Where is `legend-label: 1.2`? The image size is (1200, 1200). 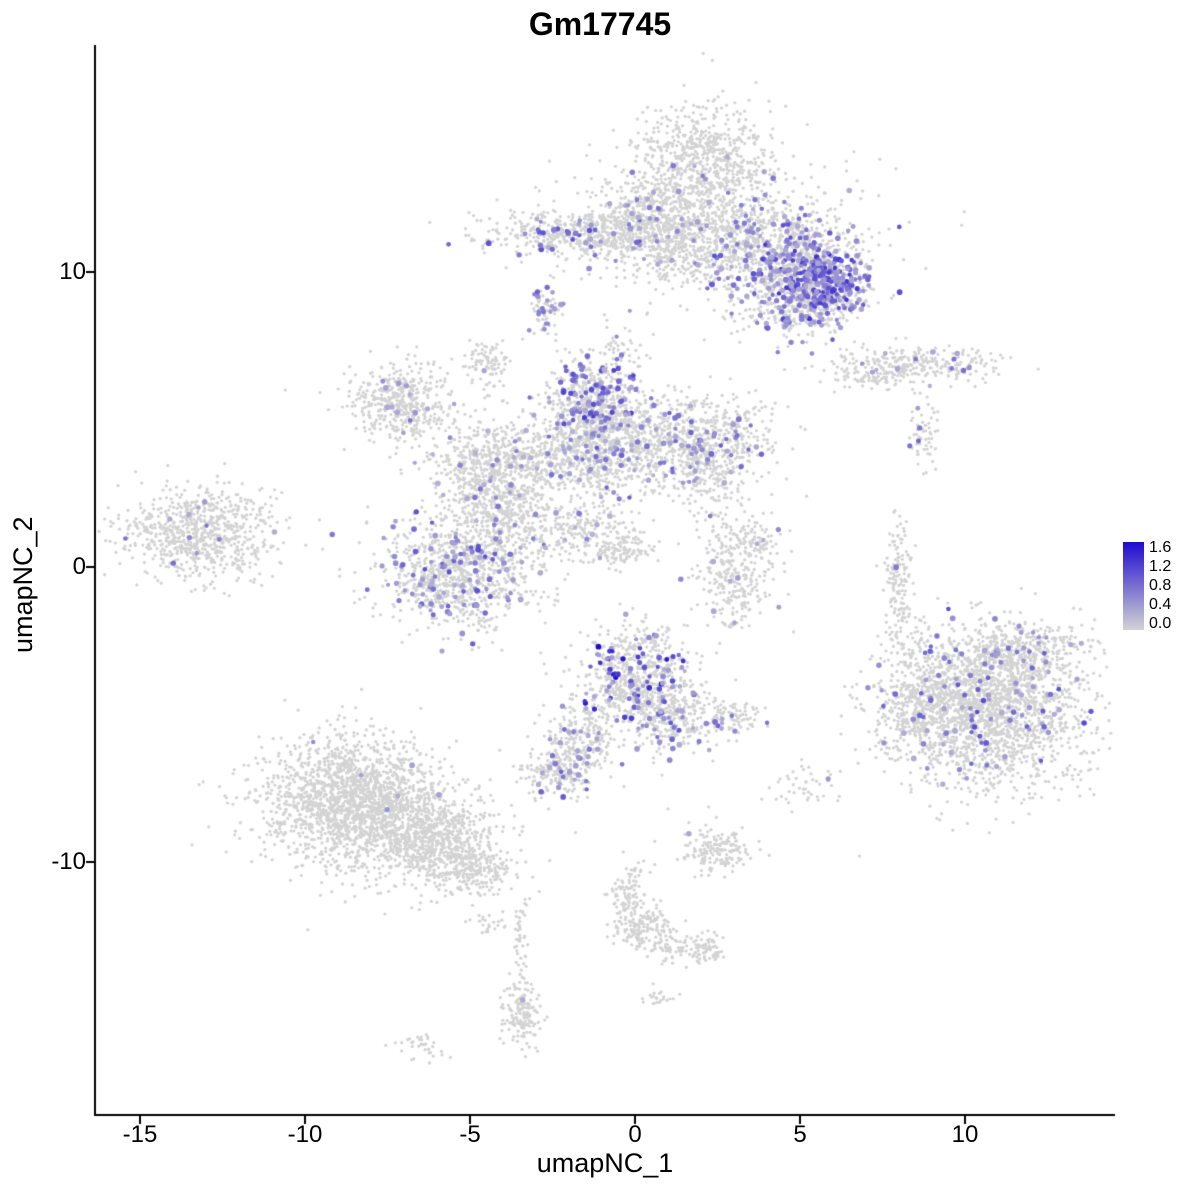
legend-label: 1.2 is located at coordinates (1160, 566).